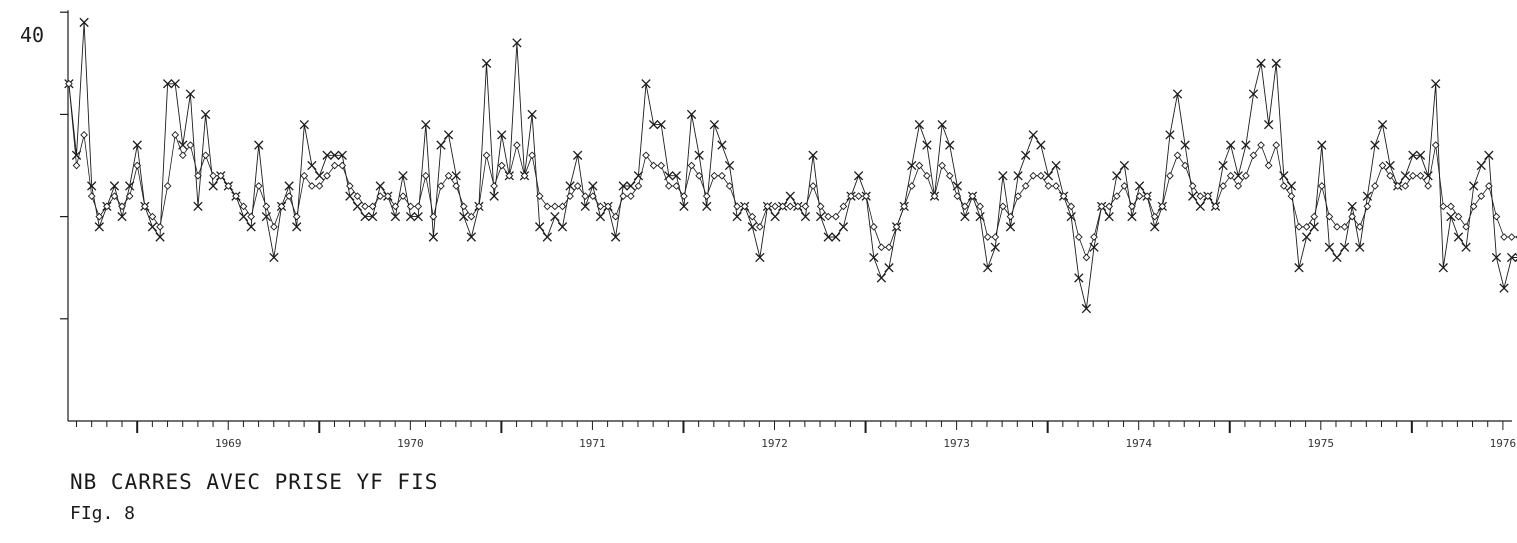  Describe the element at coordinates (1138, 443) in the screenshot. I see `x-tick-label-1974: 1974` at that location.